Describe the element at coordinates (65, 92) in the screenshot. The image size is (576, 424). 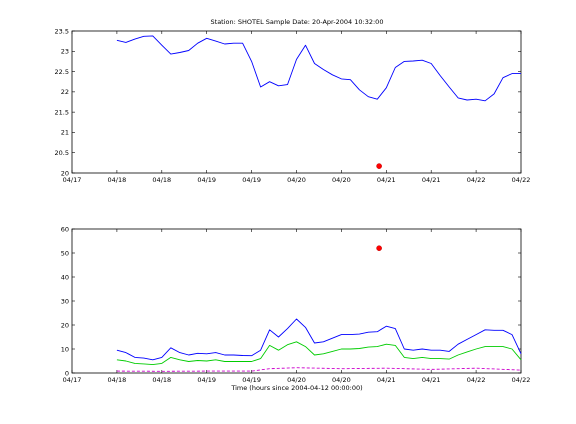
I see `y-tick-label: 22` at that location.